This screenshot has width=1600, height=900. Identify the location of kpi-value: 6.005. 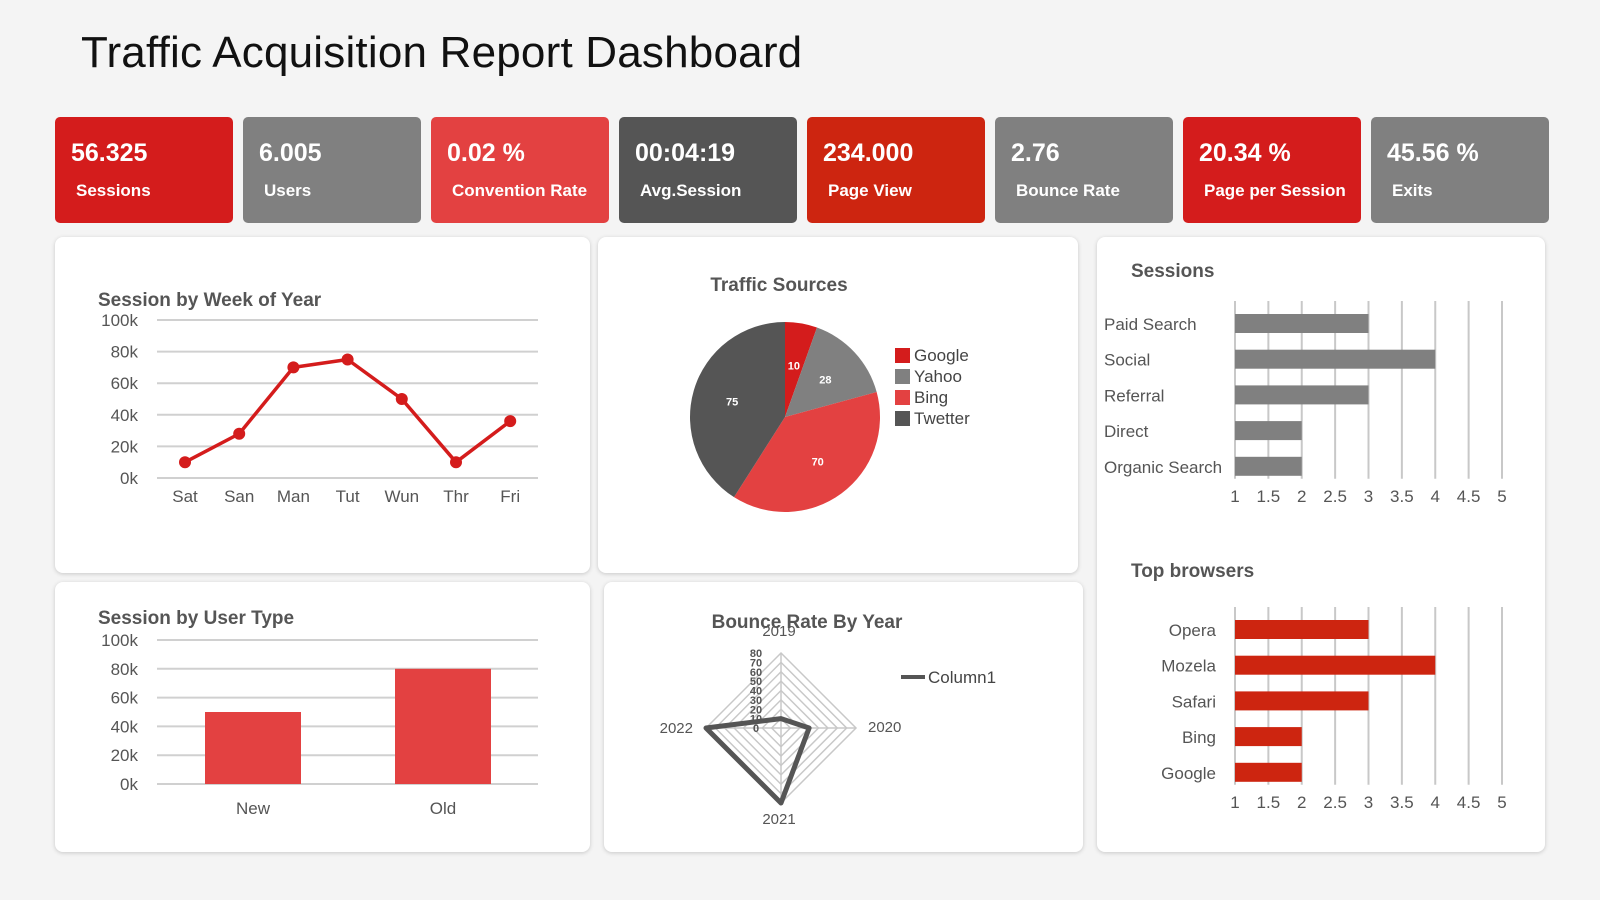
(290, 153).